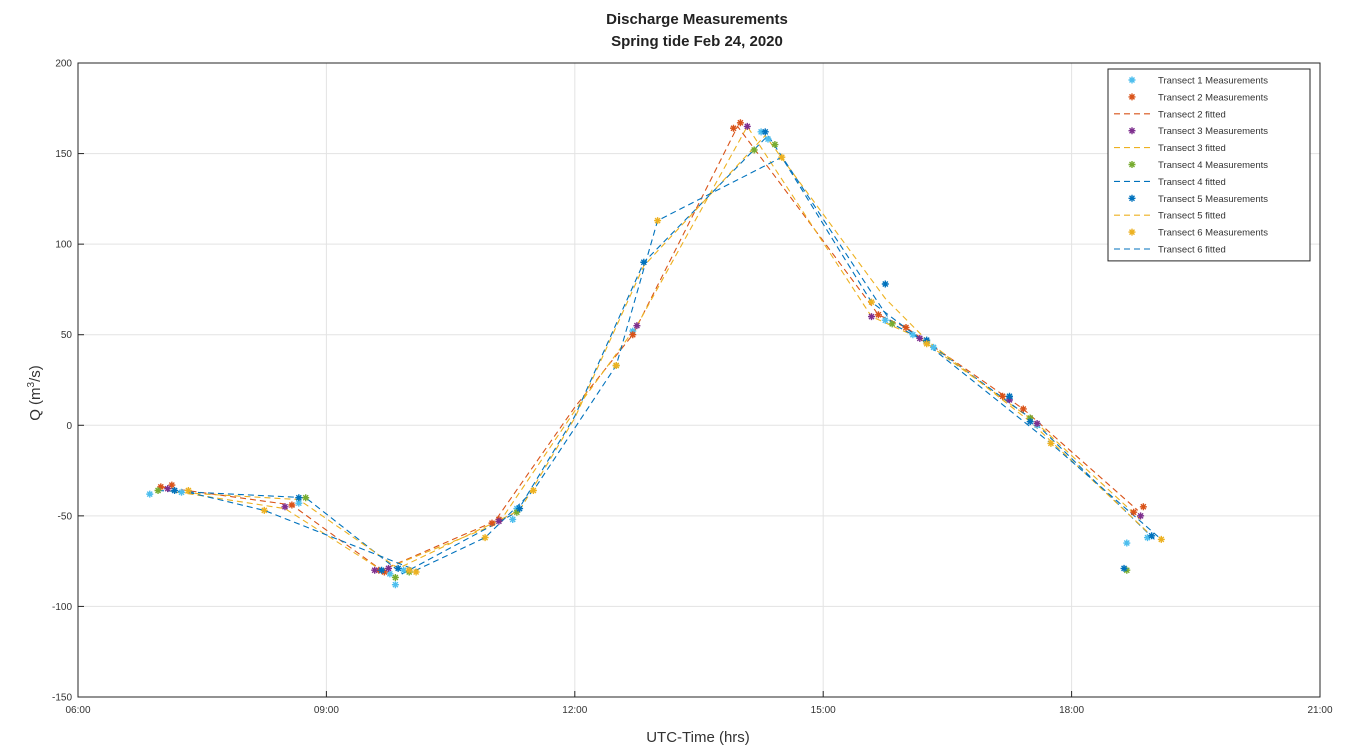  I want to click on y-tick-label: -100, so click(62, 607).